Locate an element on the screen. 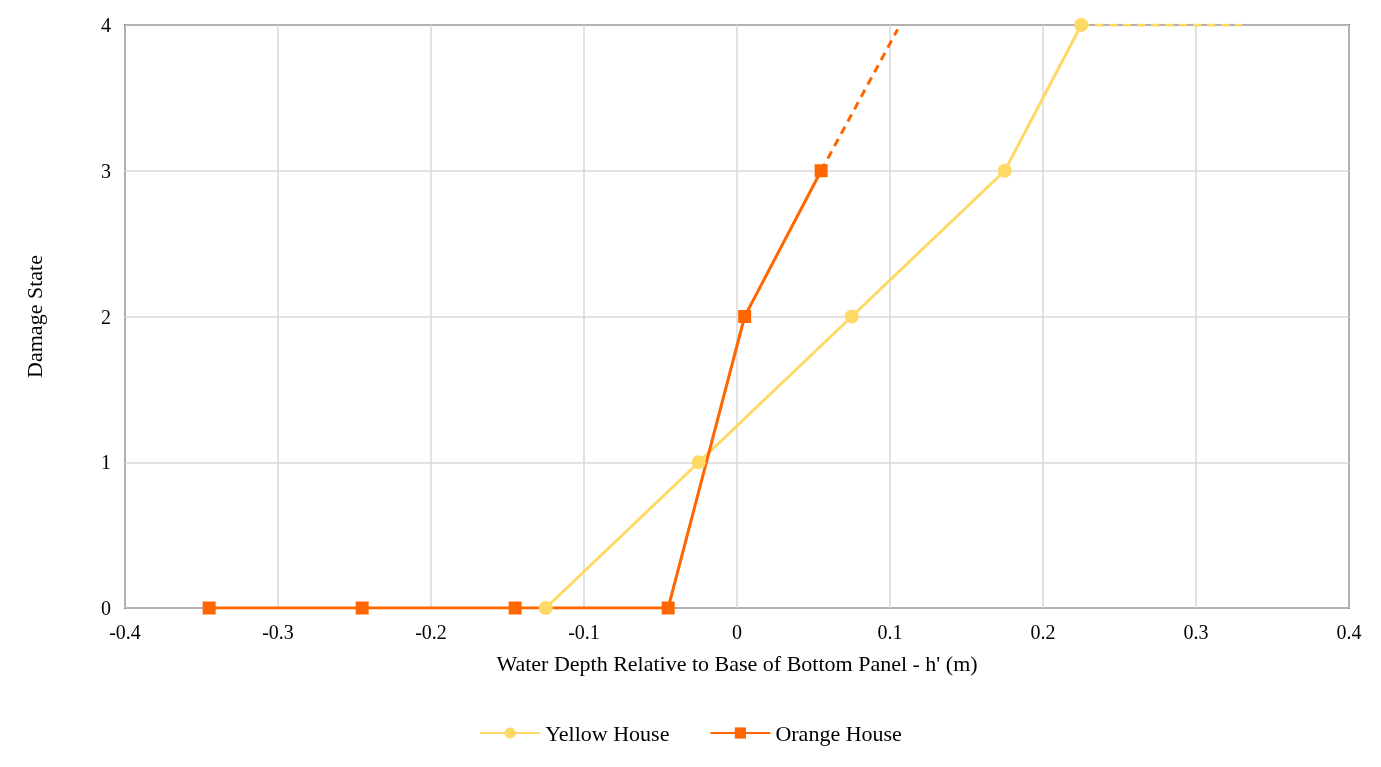 This screenshot has width=1381, height=767. x-tick-label: 0 is located at coordinates (737, 632).